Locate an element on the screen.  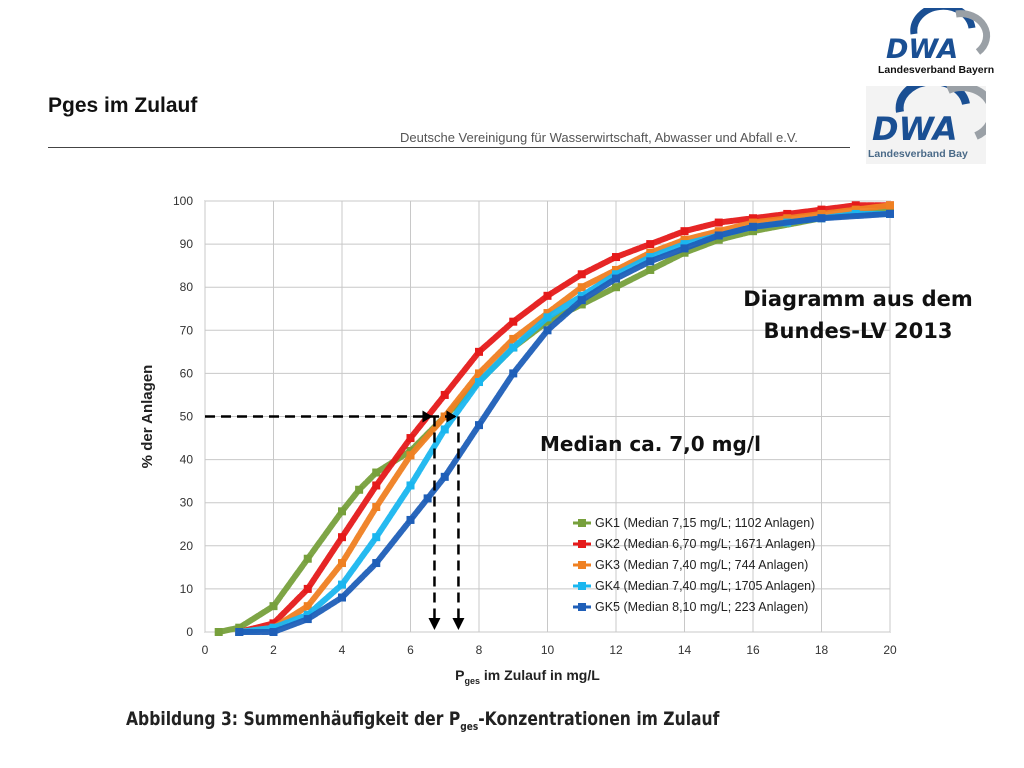
caption-suffix: -Konzentrationen im Zulauf is located at coordinates (599, 719).